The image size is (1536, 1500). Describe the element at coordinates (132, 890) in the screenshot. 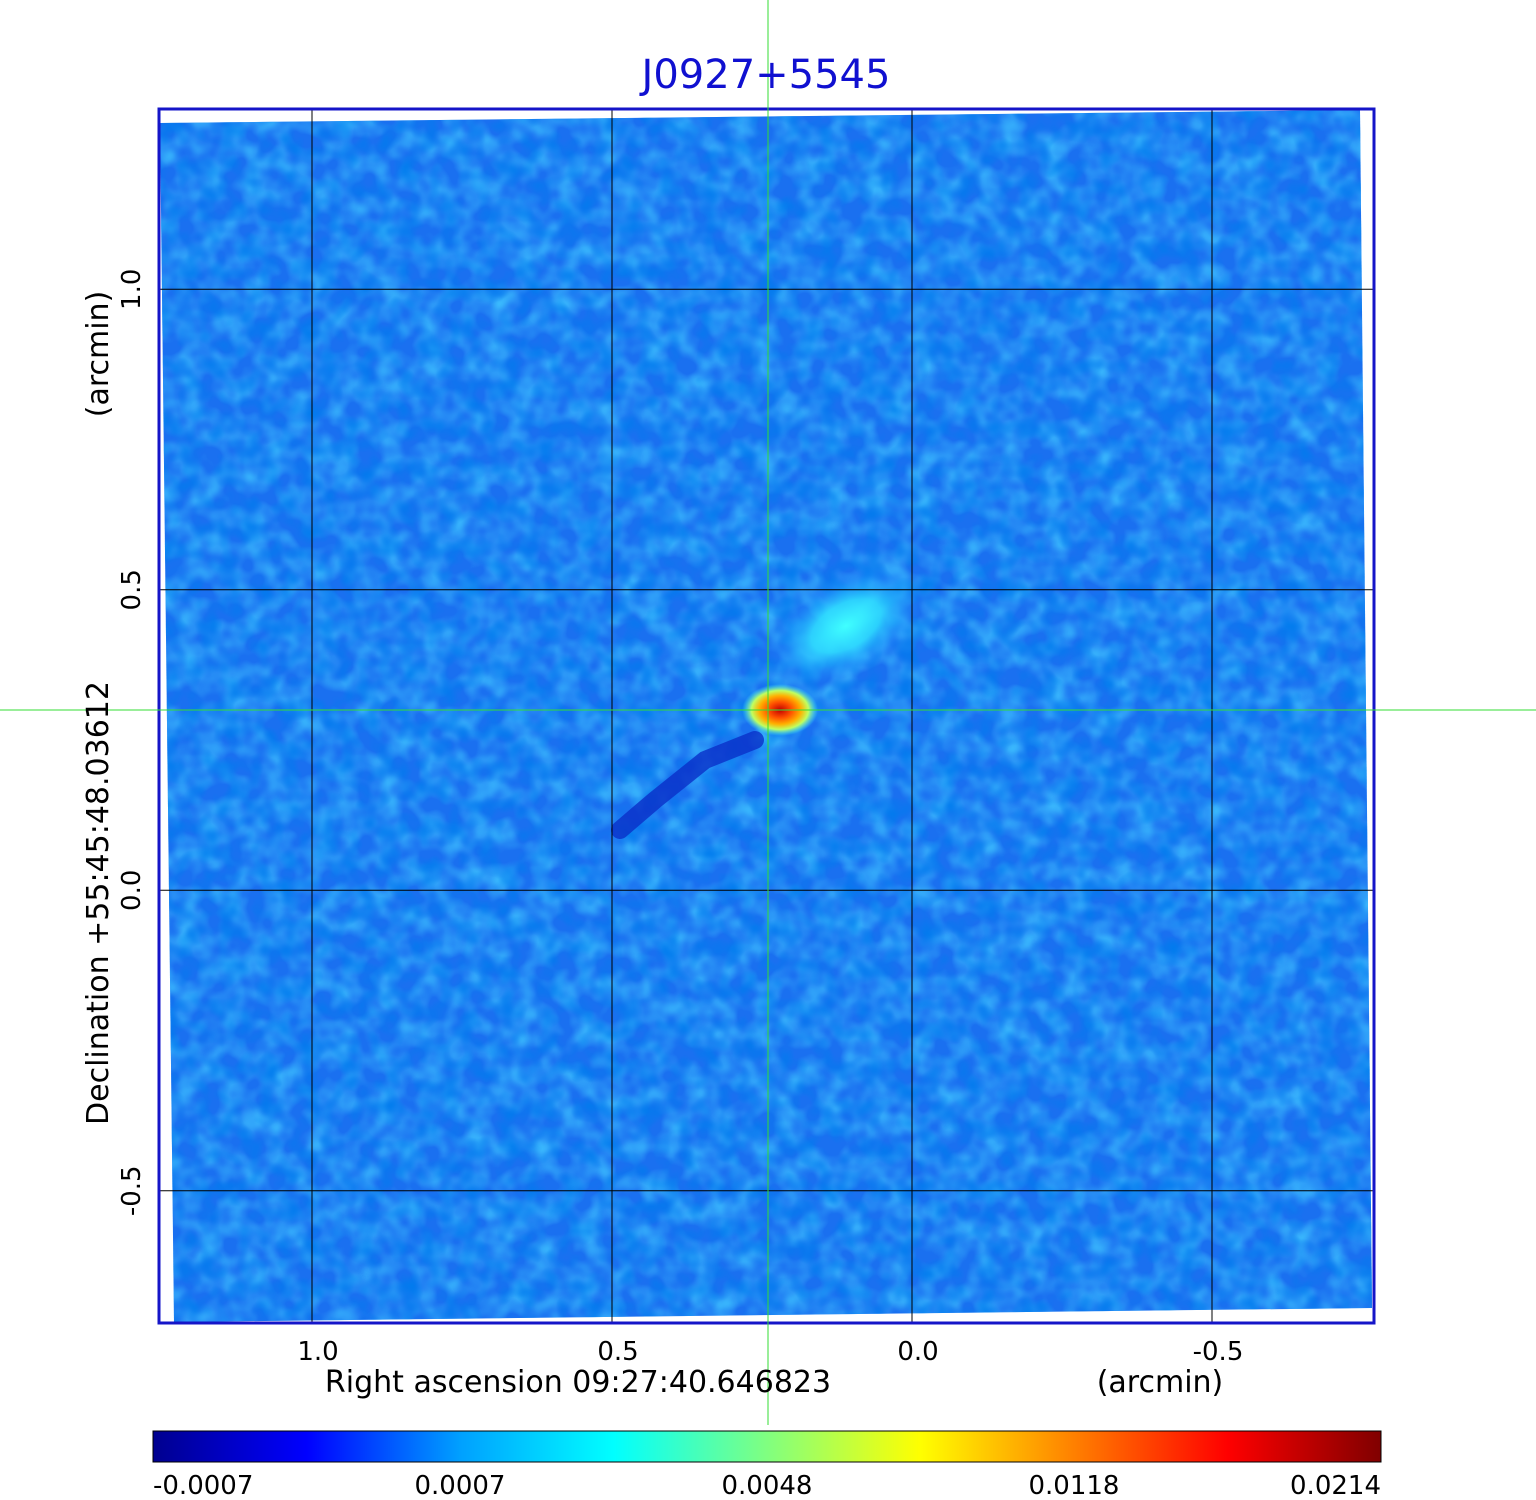

I see `y-tick-label: 0.0` at that location.